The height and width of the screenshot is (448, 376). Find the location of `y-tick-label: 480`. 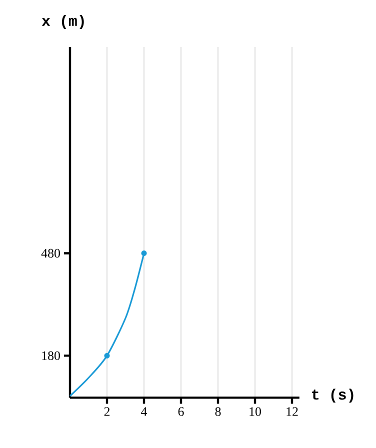

y-tick-label: 480 is located at coordinates (50, 253).